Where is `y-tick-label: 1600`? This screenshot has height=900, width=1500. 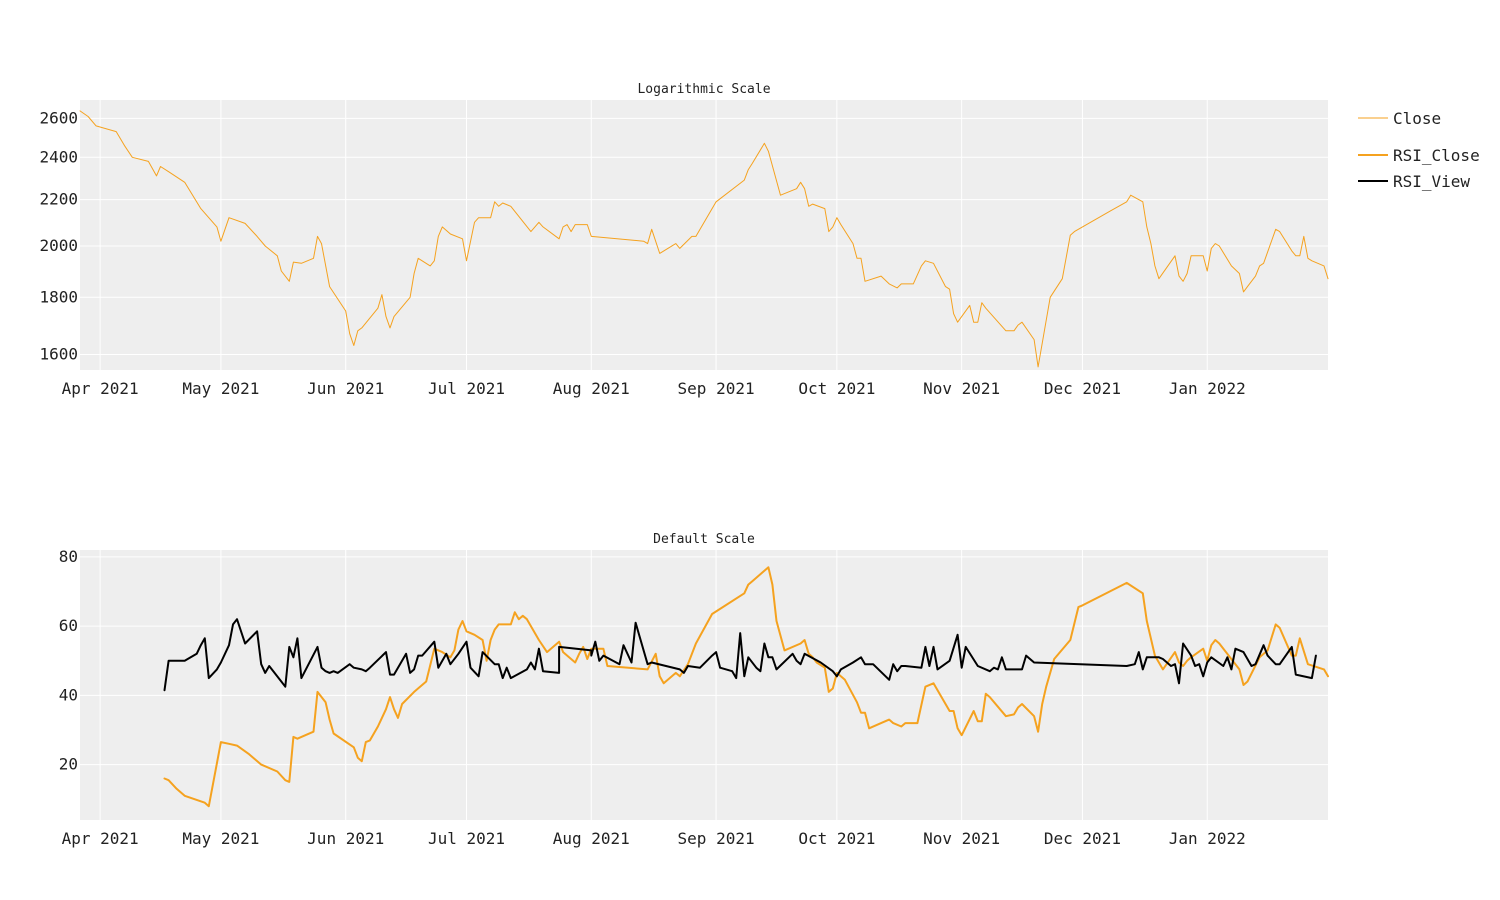 y-tick-label: 1600 is located at coordinates (58, 354).